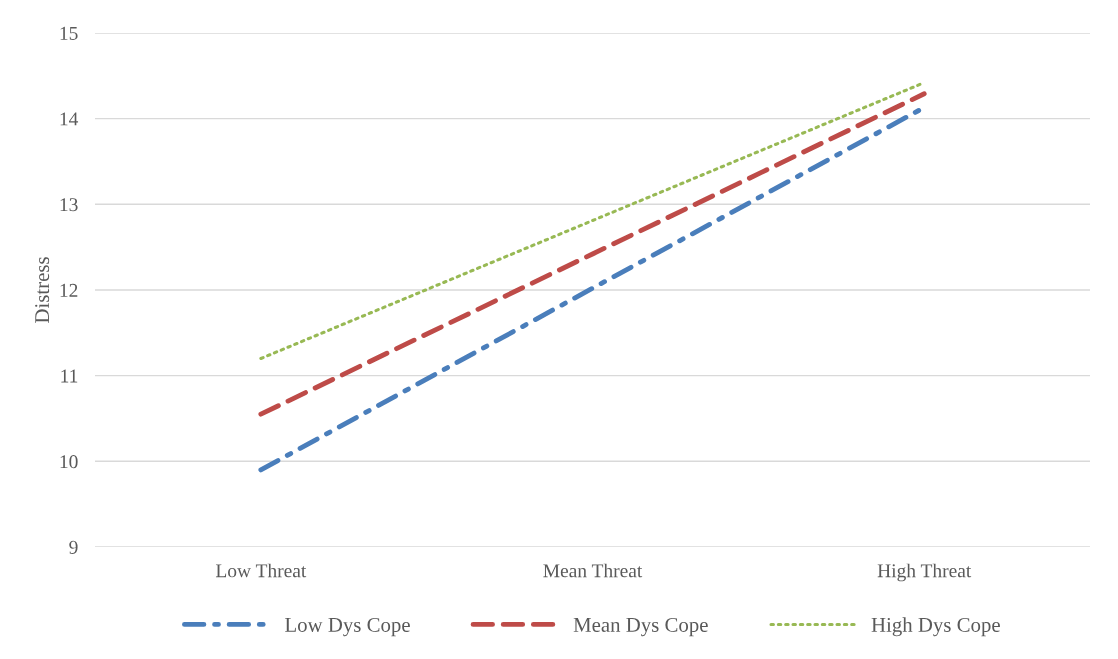 Image resolution: width=1118 pixels, height=659 pixels. Describe the element at coordinates (69, 33) in the screenshot. I see `y-tick-label: 15` at that location.